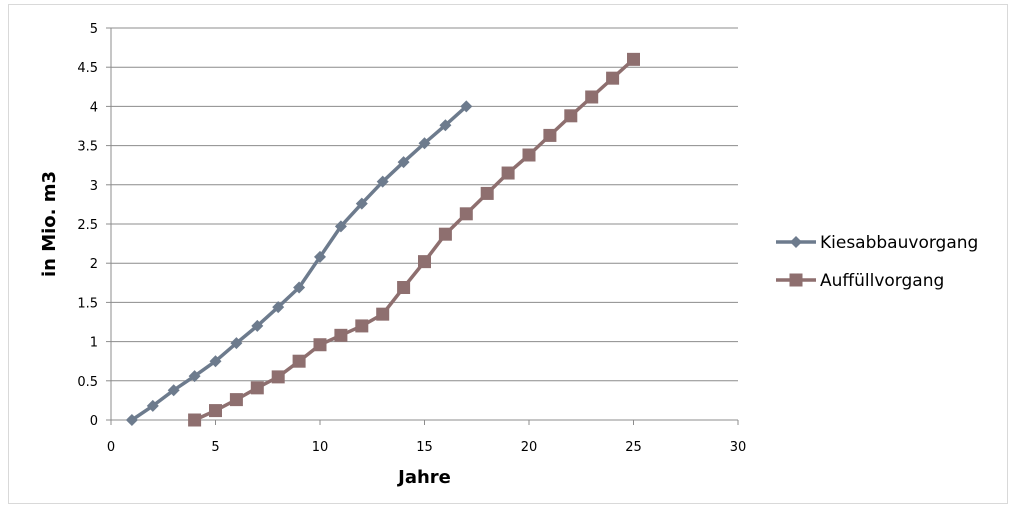 This screenshot has height=508, width=1016. Describe the element at coordinates (87, 225) in the screenshot. I see `y-tick-label: 2.5` at that location.